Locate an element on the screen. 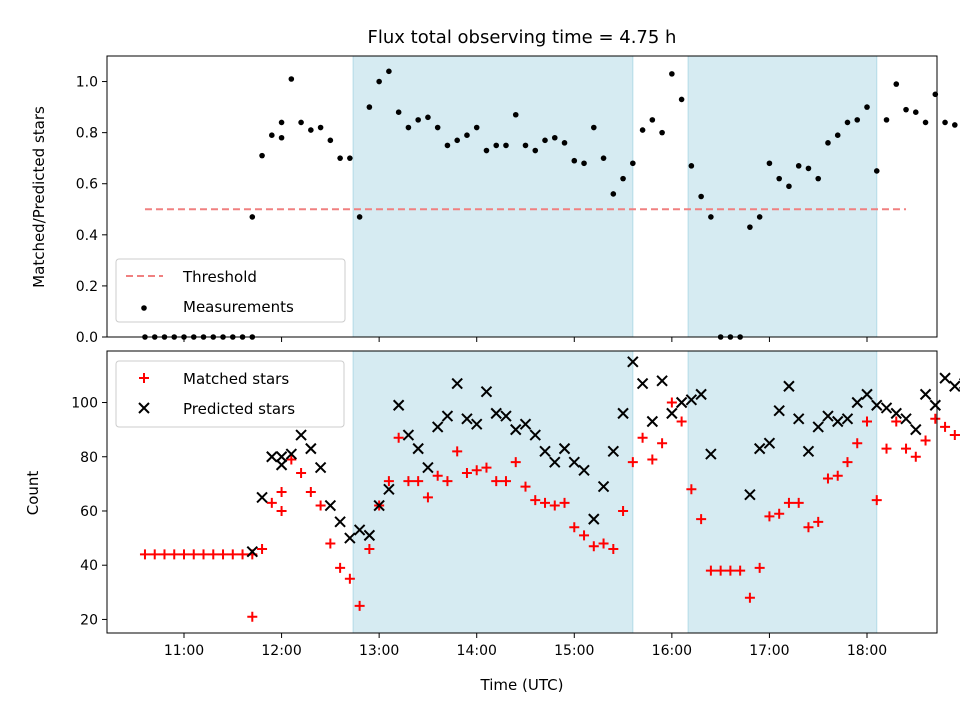  y-tick-label: 60 is located at coordinates (89, 512).